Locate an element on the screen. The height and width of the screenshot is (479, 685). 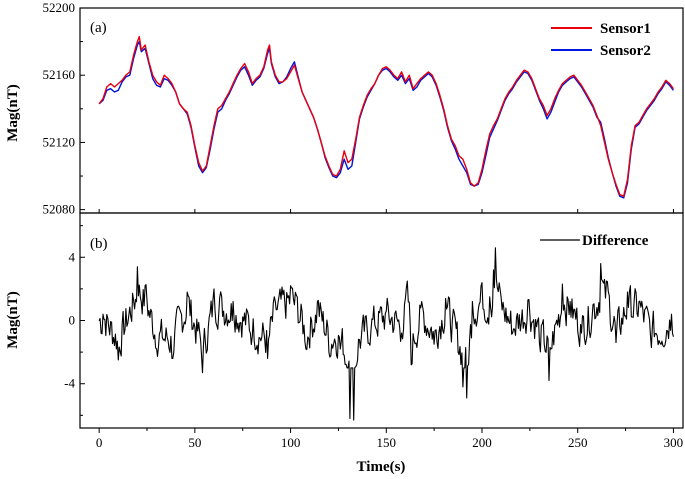
panel-a-ytick-label: 52200 is located at coordinates (59, 7).